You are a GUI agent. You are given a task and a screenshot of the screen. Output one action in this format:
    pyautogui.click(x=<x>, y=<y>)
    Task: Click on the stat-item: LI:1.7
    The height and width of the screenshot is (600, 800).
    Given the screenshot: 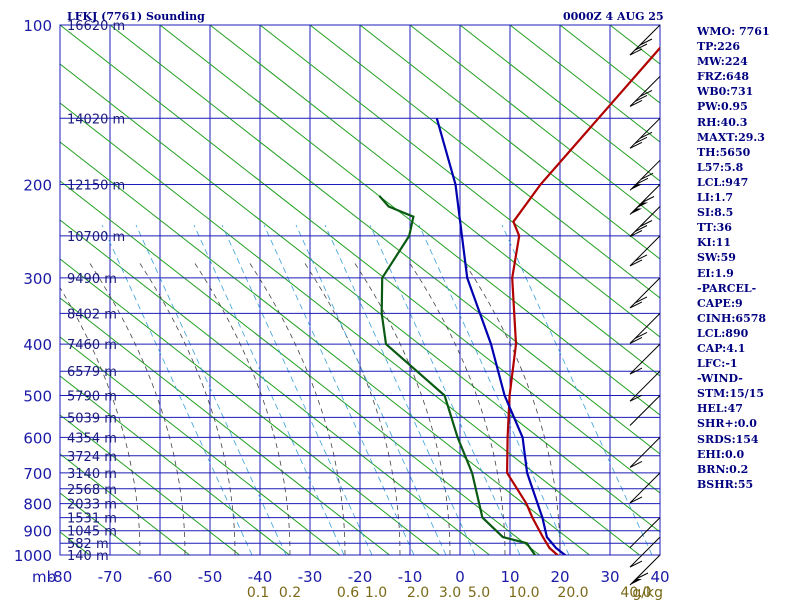 What is the action you would take?
    pyautogui.click(x=715, y=198)
    